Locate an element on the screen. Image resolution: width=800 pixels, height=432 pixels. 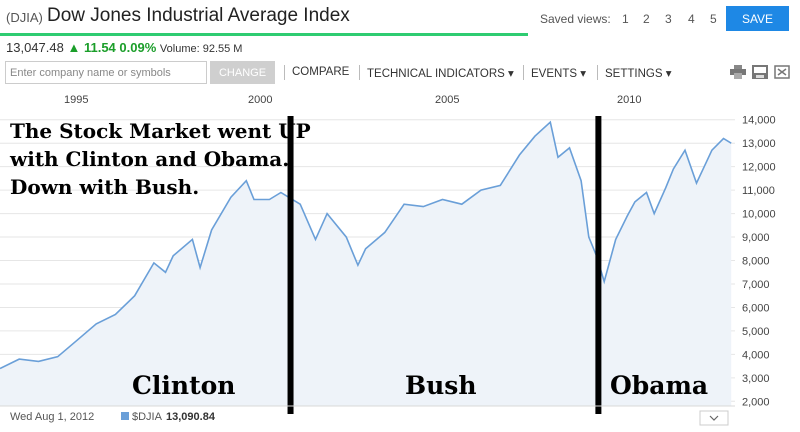
page-title: Dow Jones Industrial Average Index is located at coordinates (198, 15).